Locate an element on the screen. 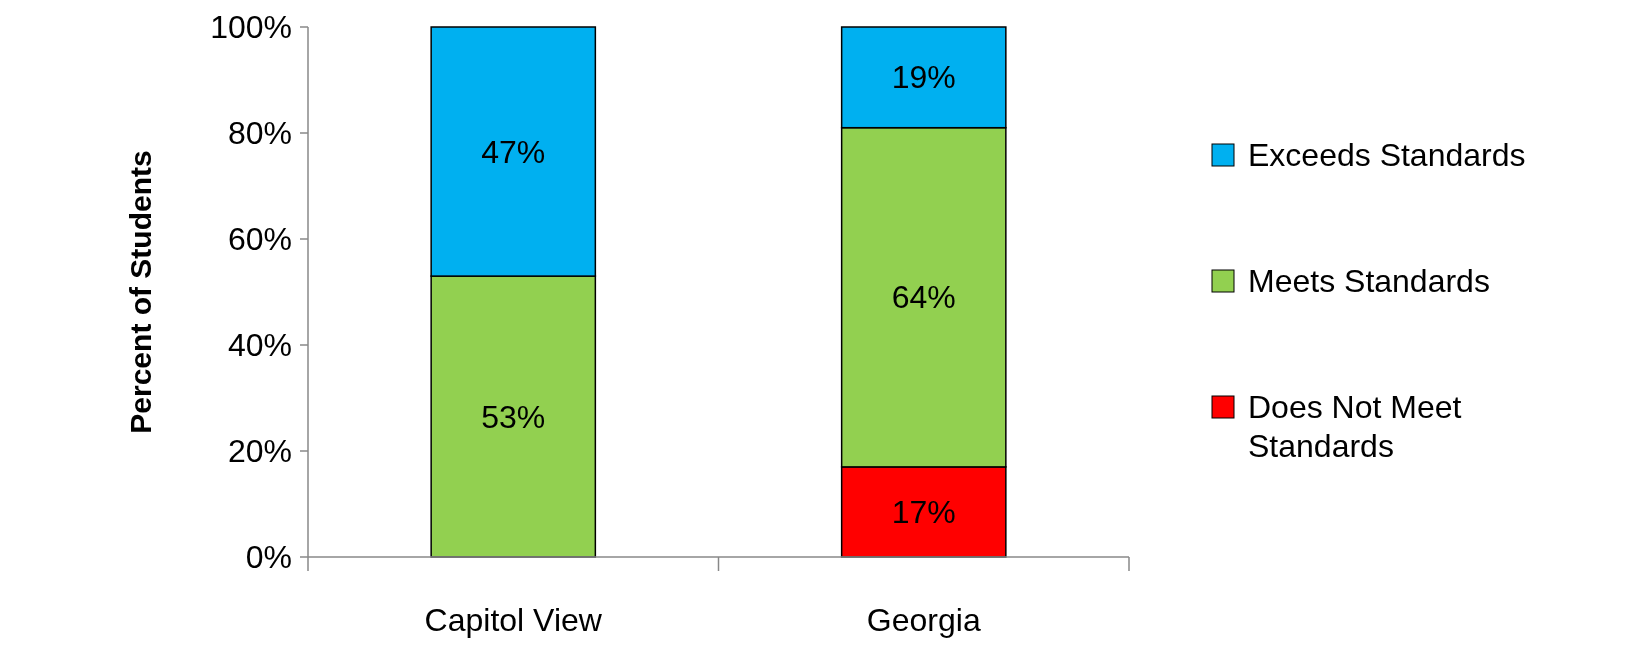 This screenshot has height=655, width=1646. data-label: 47% is located at coordinates (513, 151).